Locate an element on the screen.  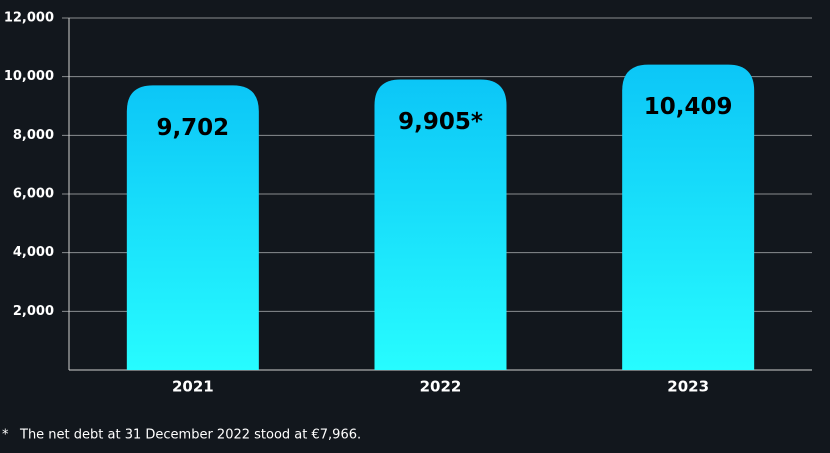
x-tick-label: 2021 is located at coordinates (193, 387).